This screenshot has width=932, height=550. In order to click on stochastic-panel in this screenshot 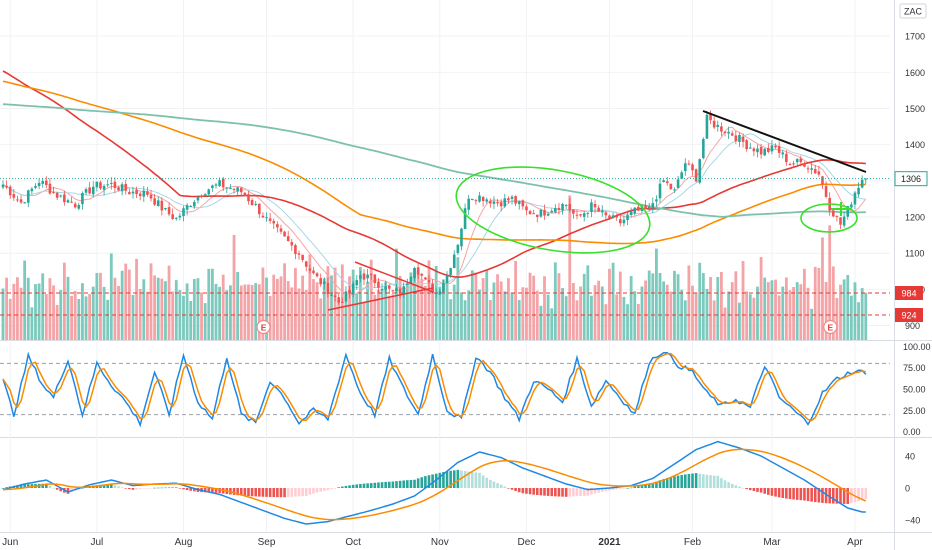, I will do `click(445, 389)`.